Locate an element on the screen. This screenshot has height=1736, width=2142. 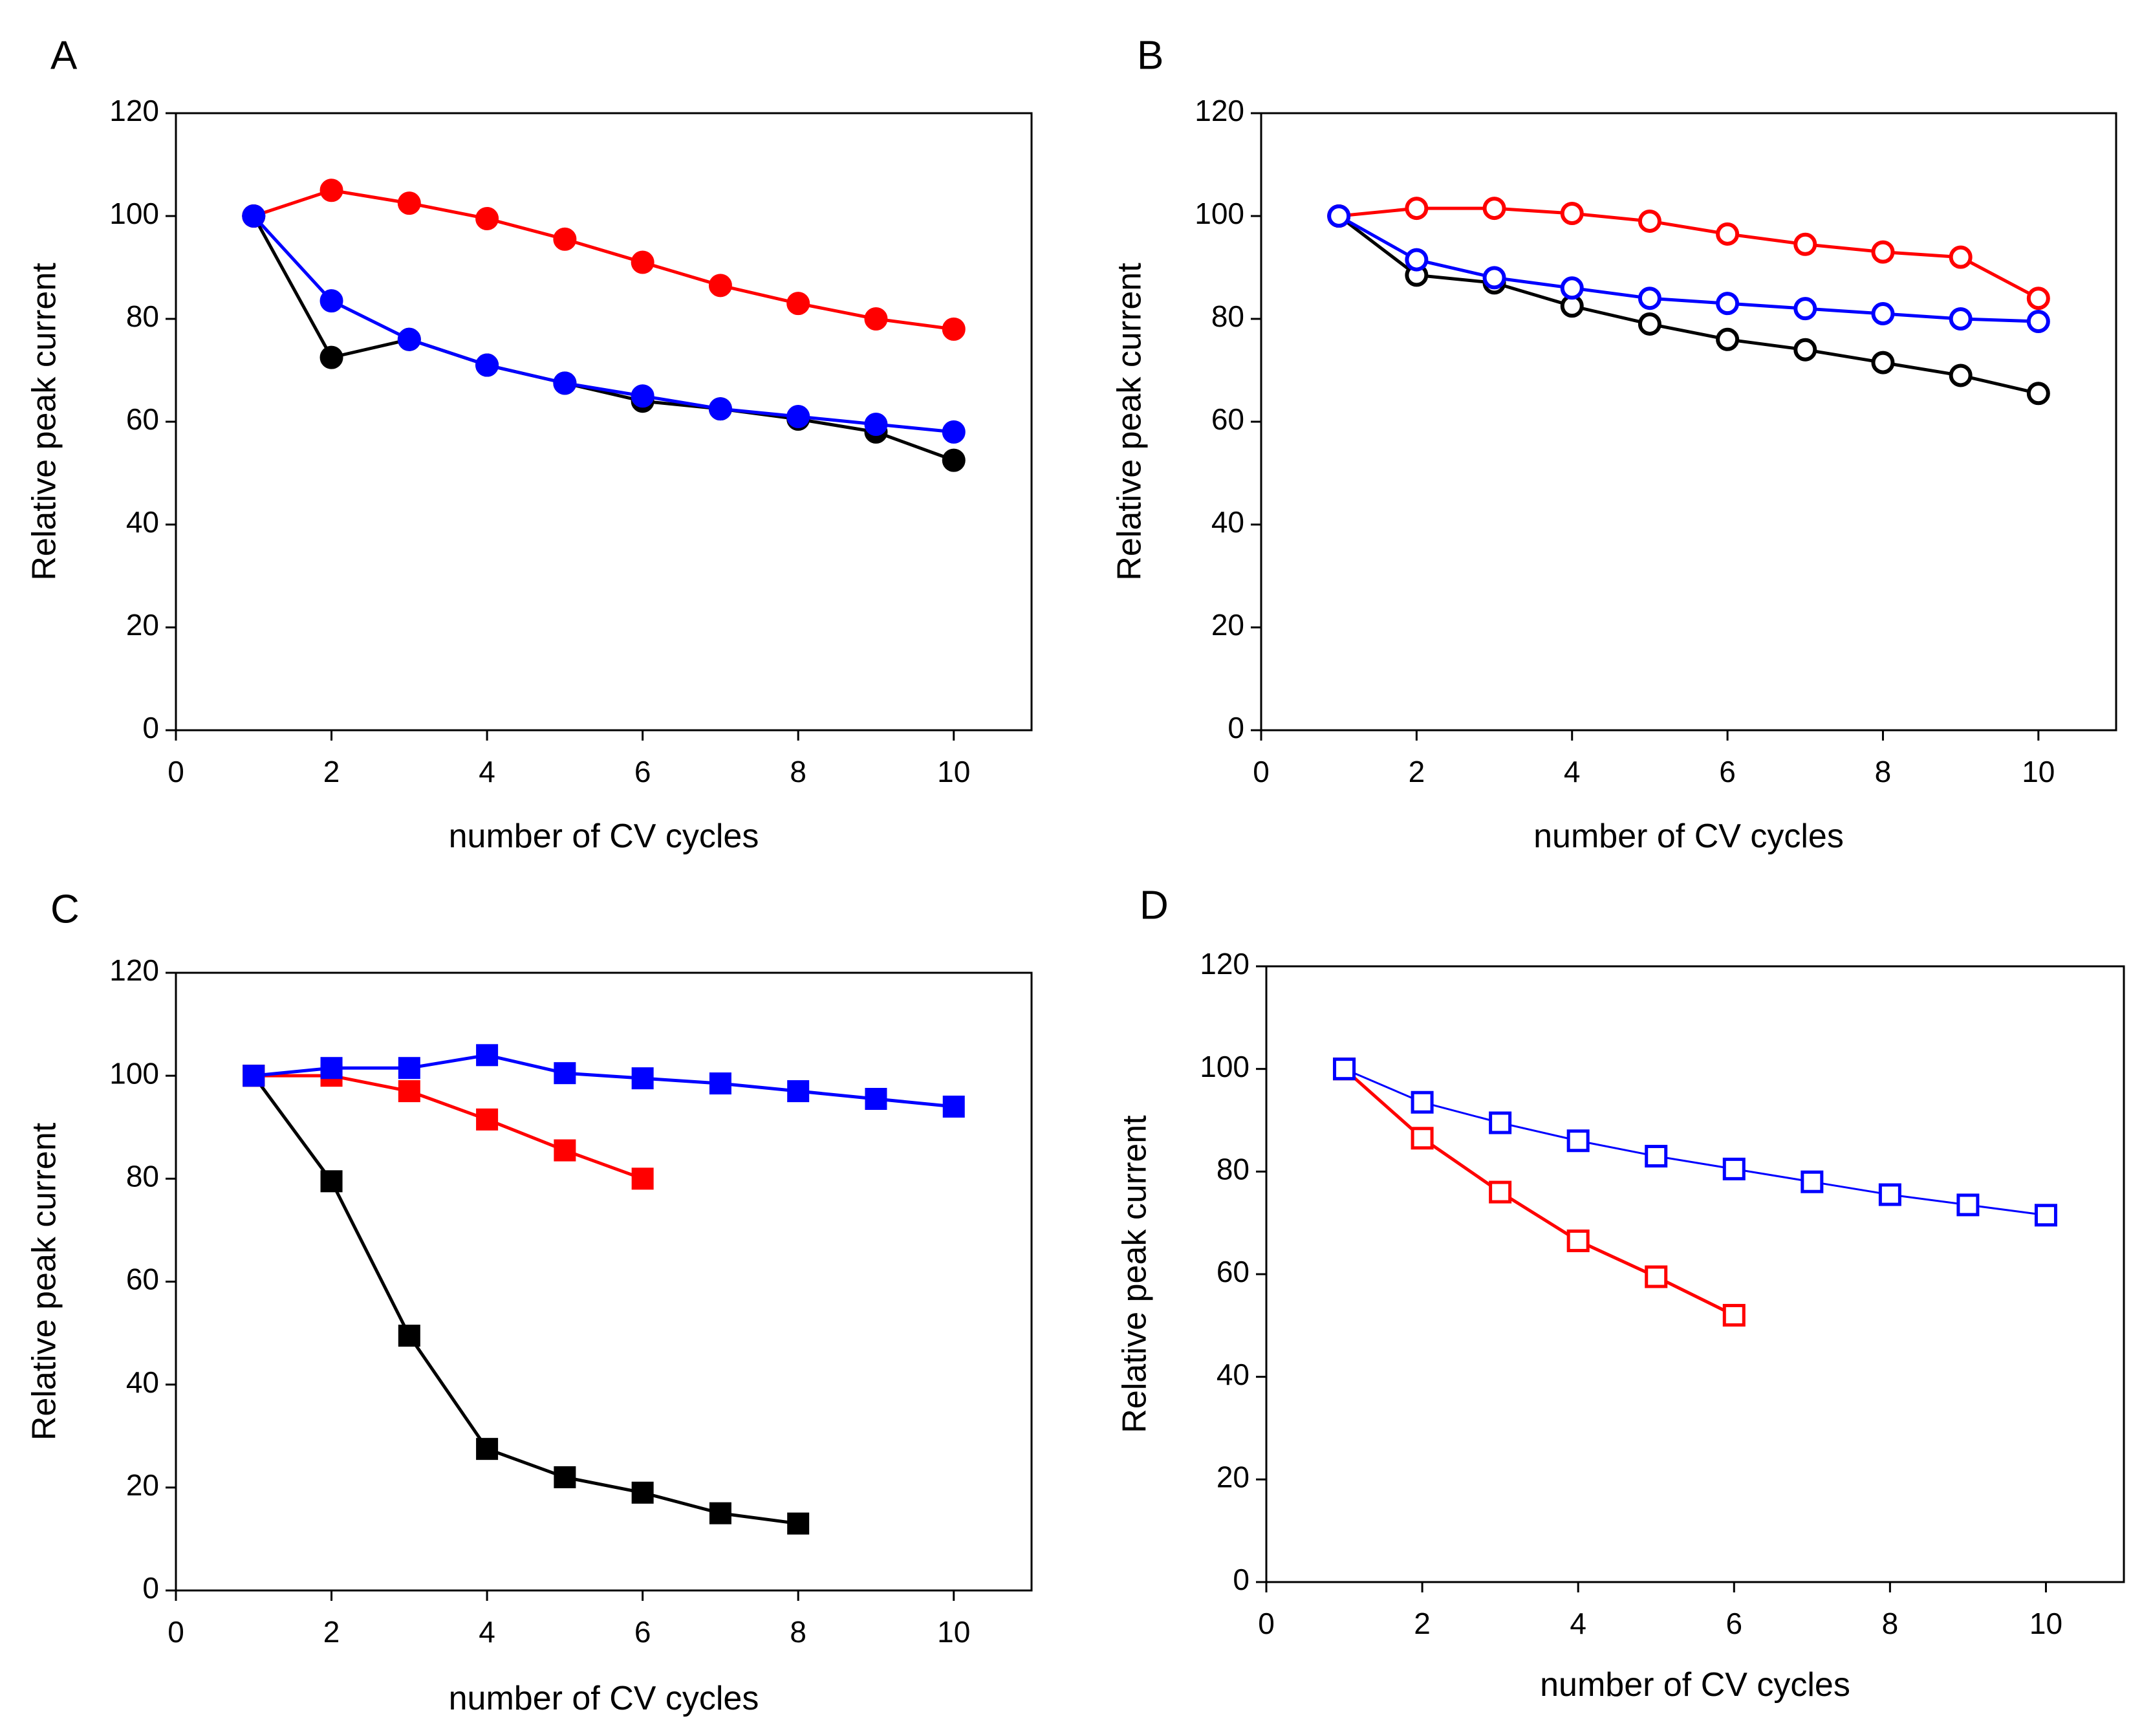
panel-letter: B is located at coordinates (1150, 55).